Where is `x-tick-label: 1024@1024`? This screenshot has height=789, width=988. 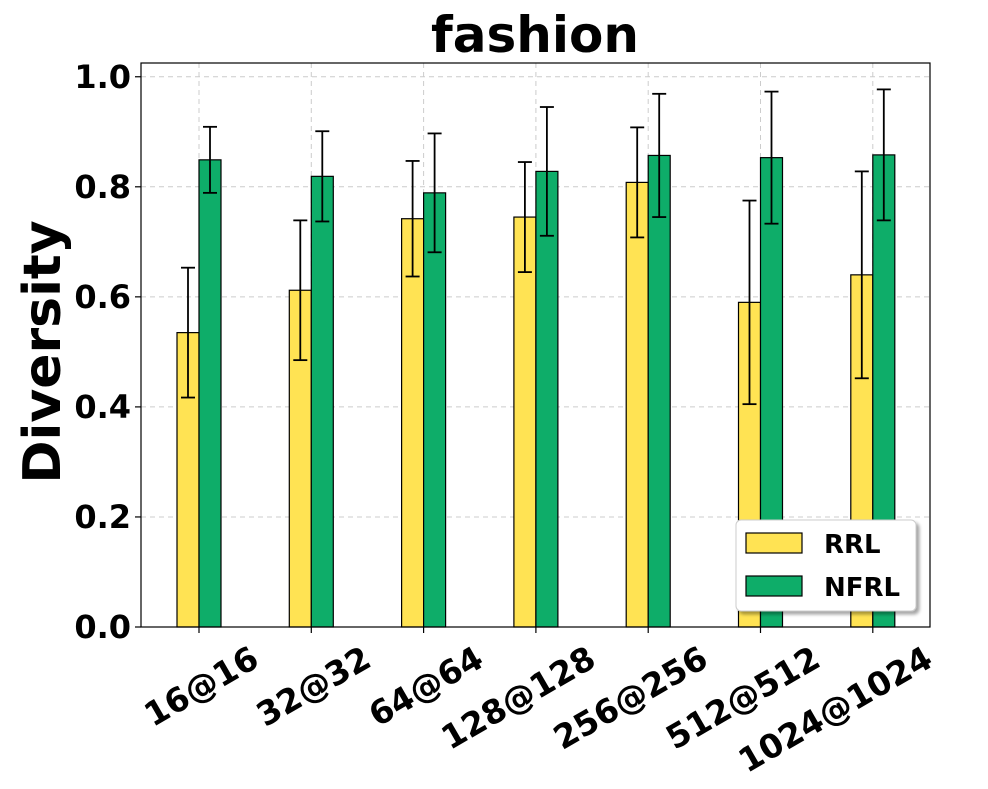 x-tick-label: 1024@1024 is located at coordinates (835, 709).